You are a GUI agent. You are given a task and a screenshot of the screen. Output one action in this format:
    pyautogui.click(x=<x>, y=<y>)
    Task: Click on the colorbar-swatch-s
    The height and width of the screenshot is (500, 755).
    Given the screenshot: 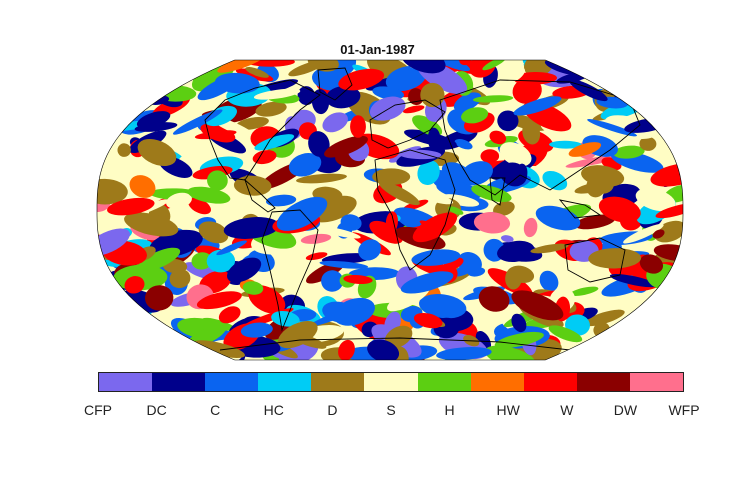 What is the action you would take?
    pyautogui.click(x=391, y=382)
    